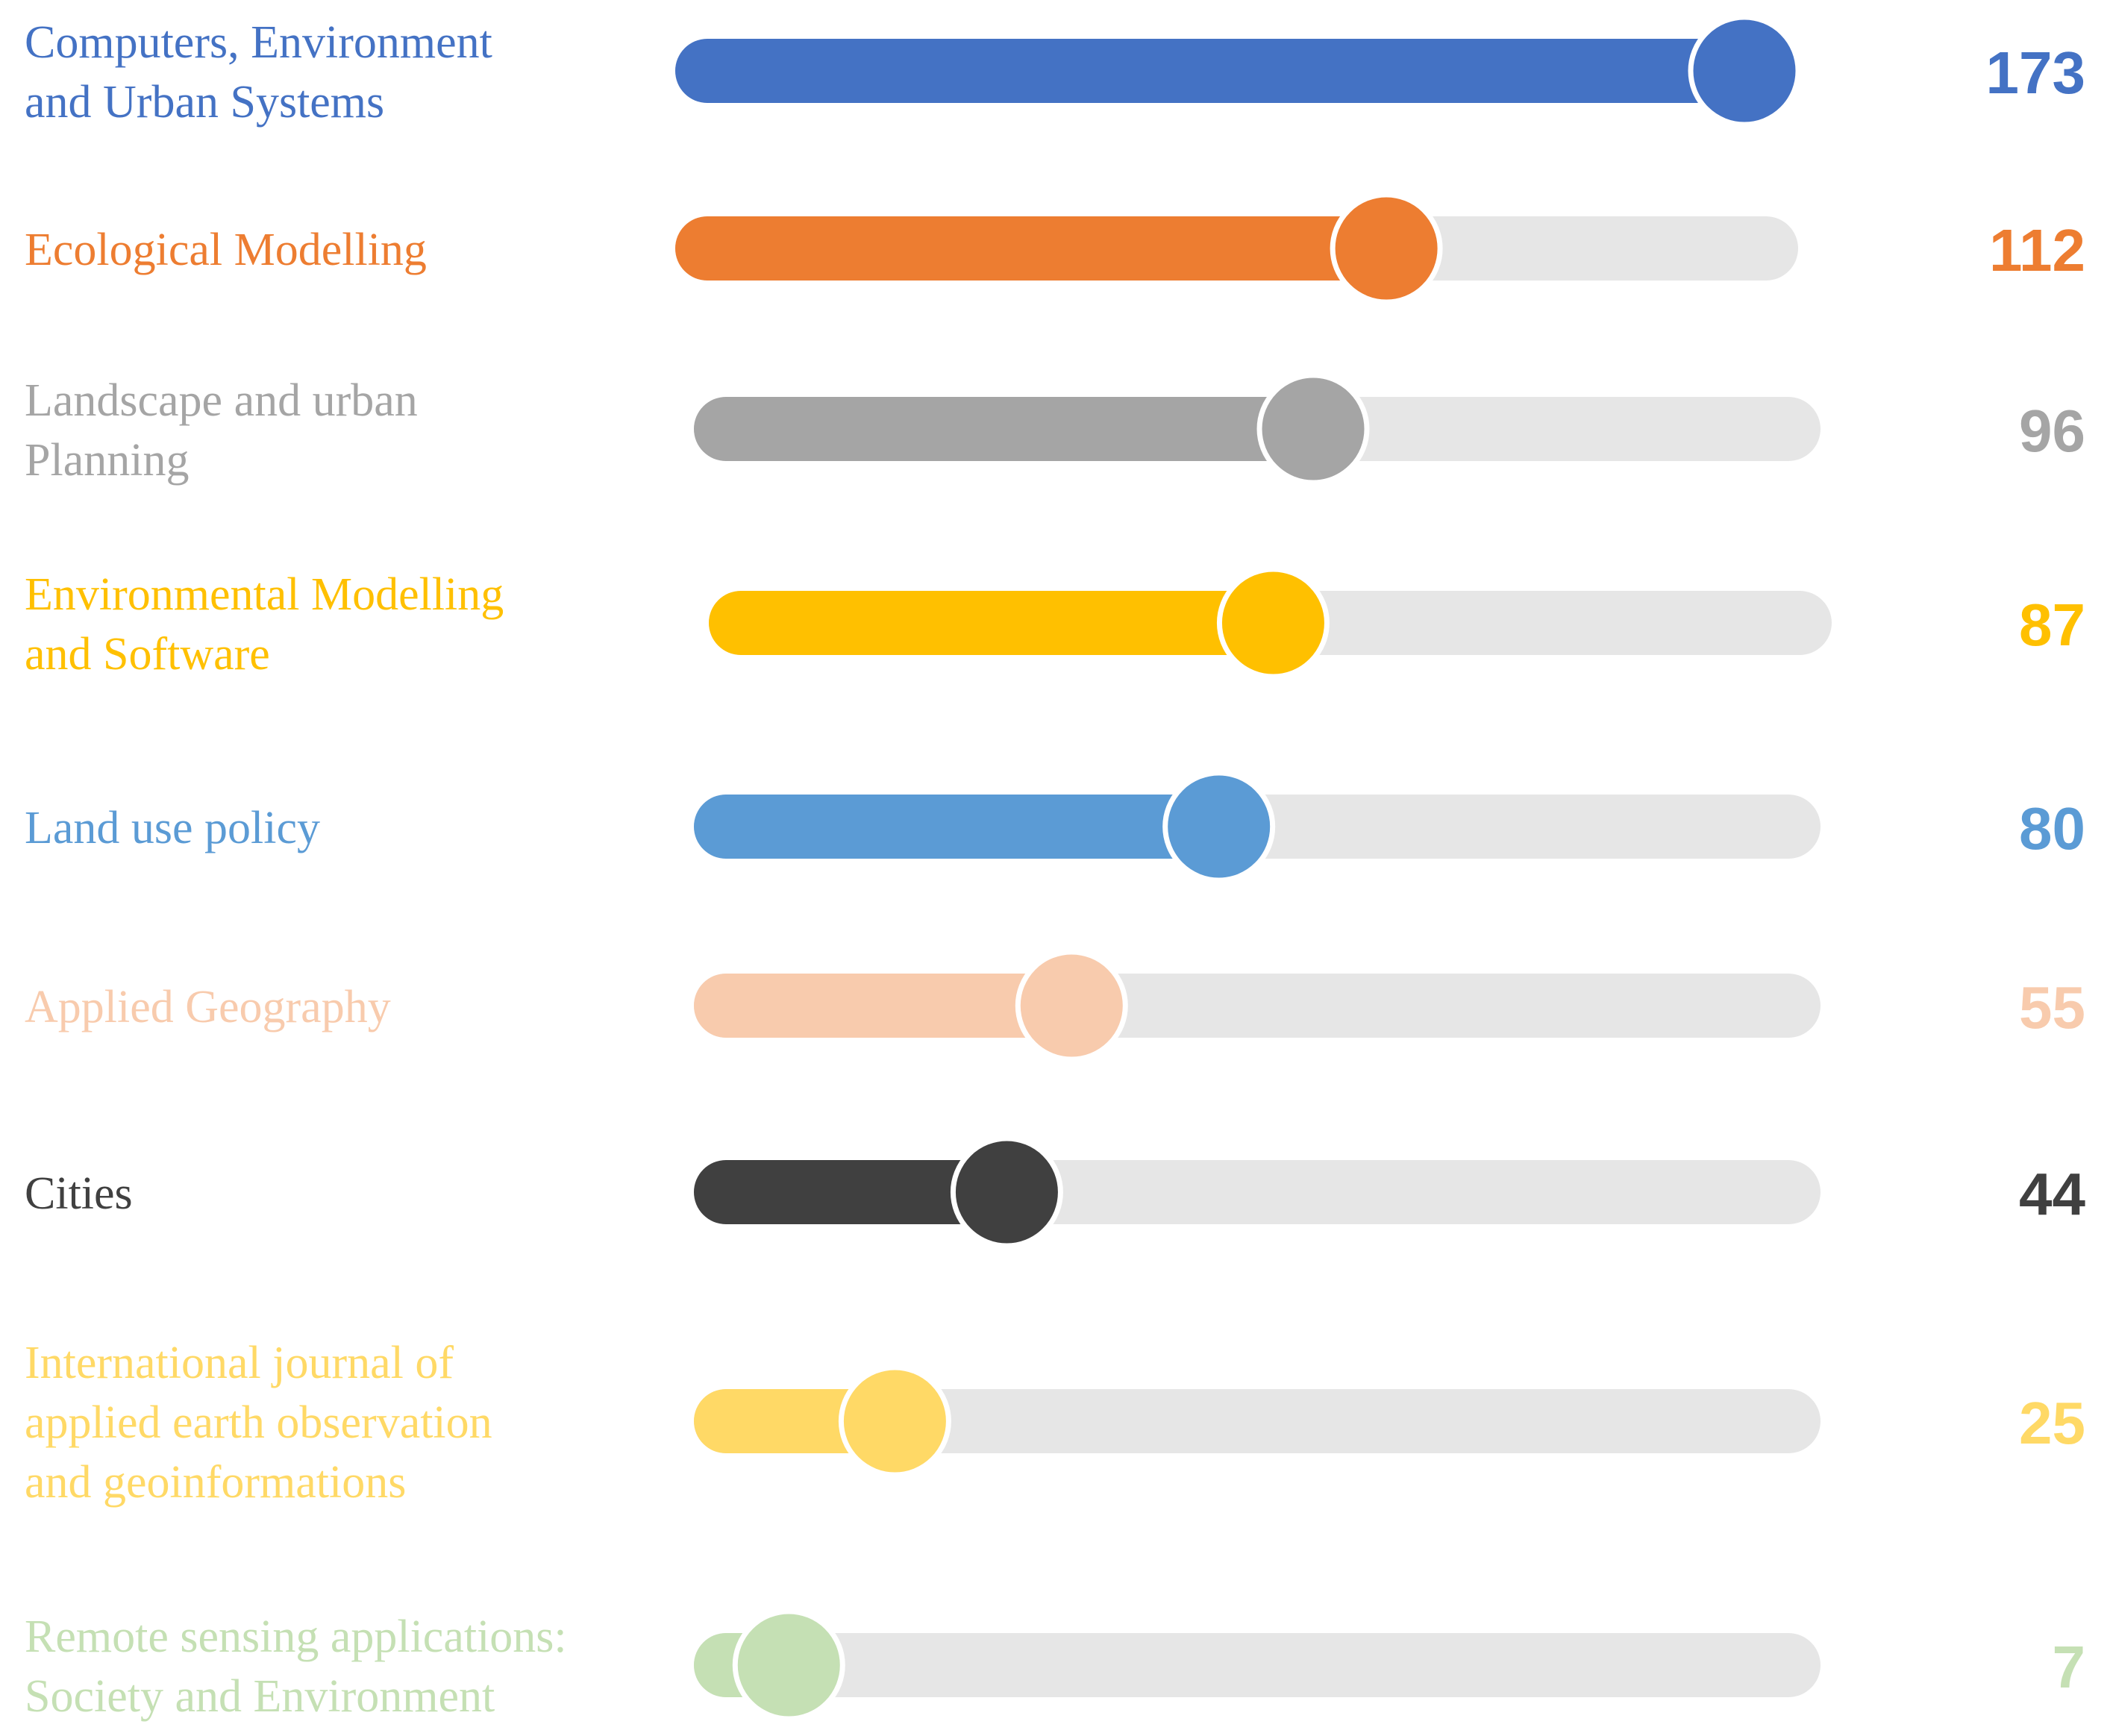 This screenshot has width=2110, height=1736. I want to click on category-label-line: Land use policy, so click(172, 828).